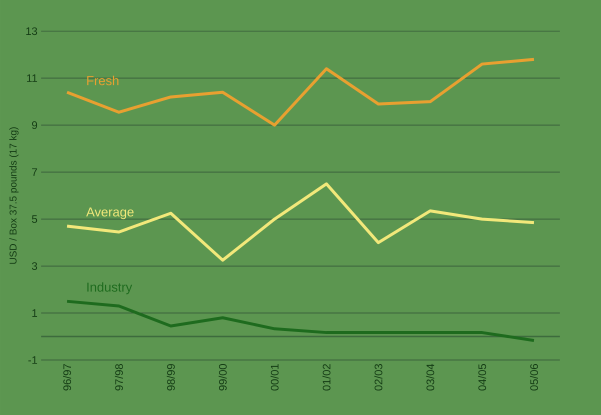  I want to click on y-axis-title: USD / Box 37.5 pounds (17 kg), so click(14, 195).